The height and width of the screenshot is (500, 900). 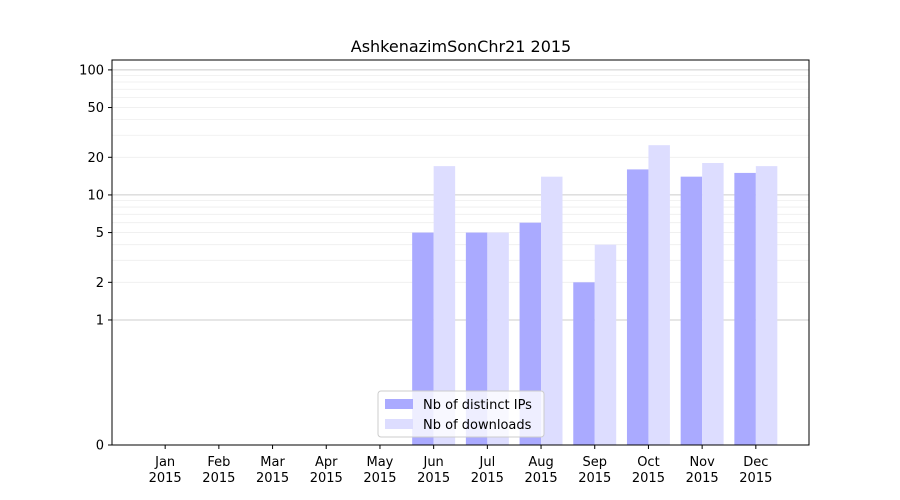 I want to click on legend-label: Nb of downloads, so click(x=477, y=425).